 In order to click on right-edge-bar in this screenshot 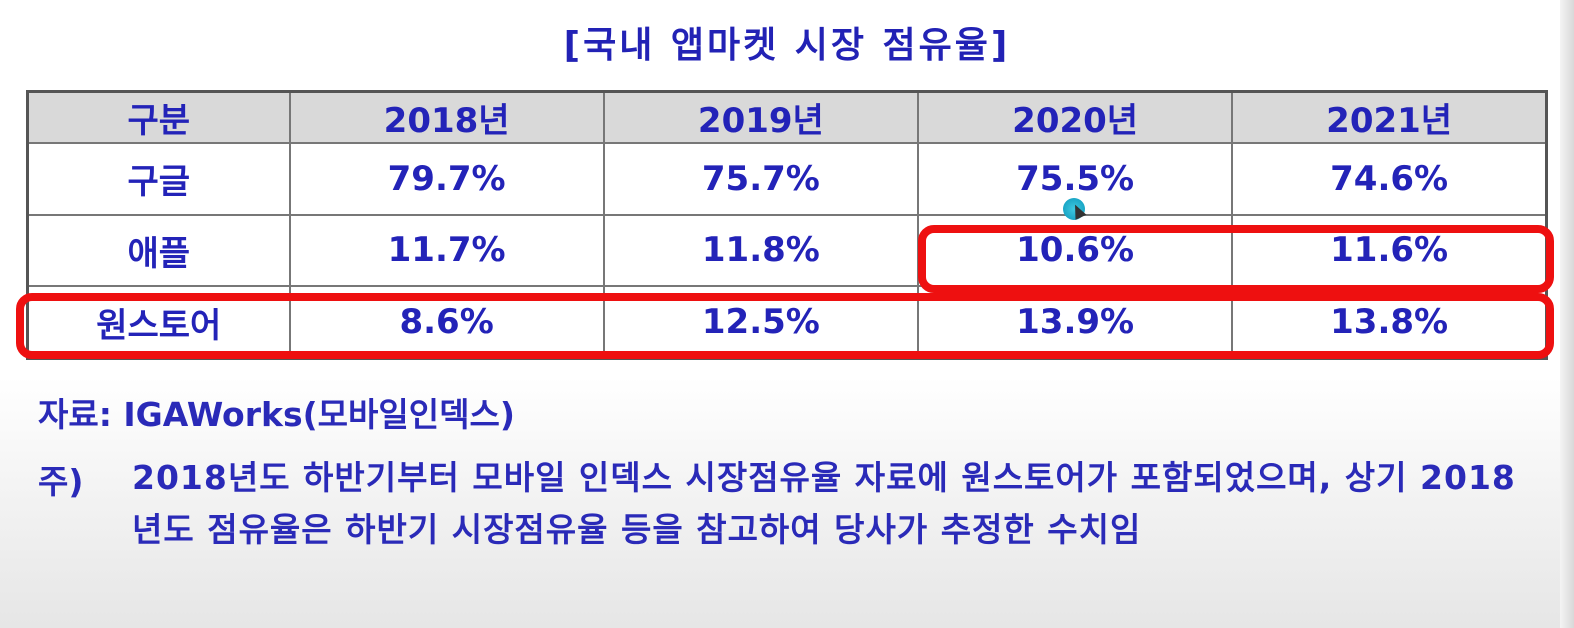, I will do `click(1567, 314)`.